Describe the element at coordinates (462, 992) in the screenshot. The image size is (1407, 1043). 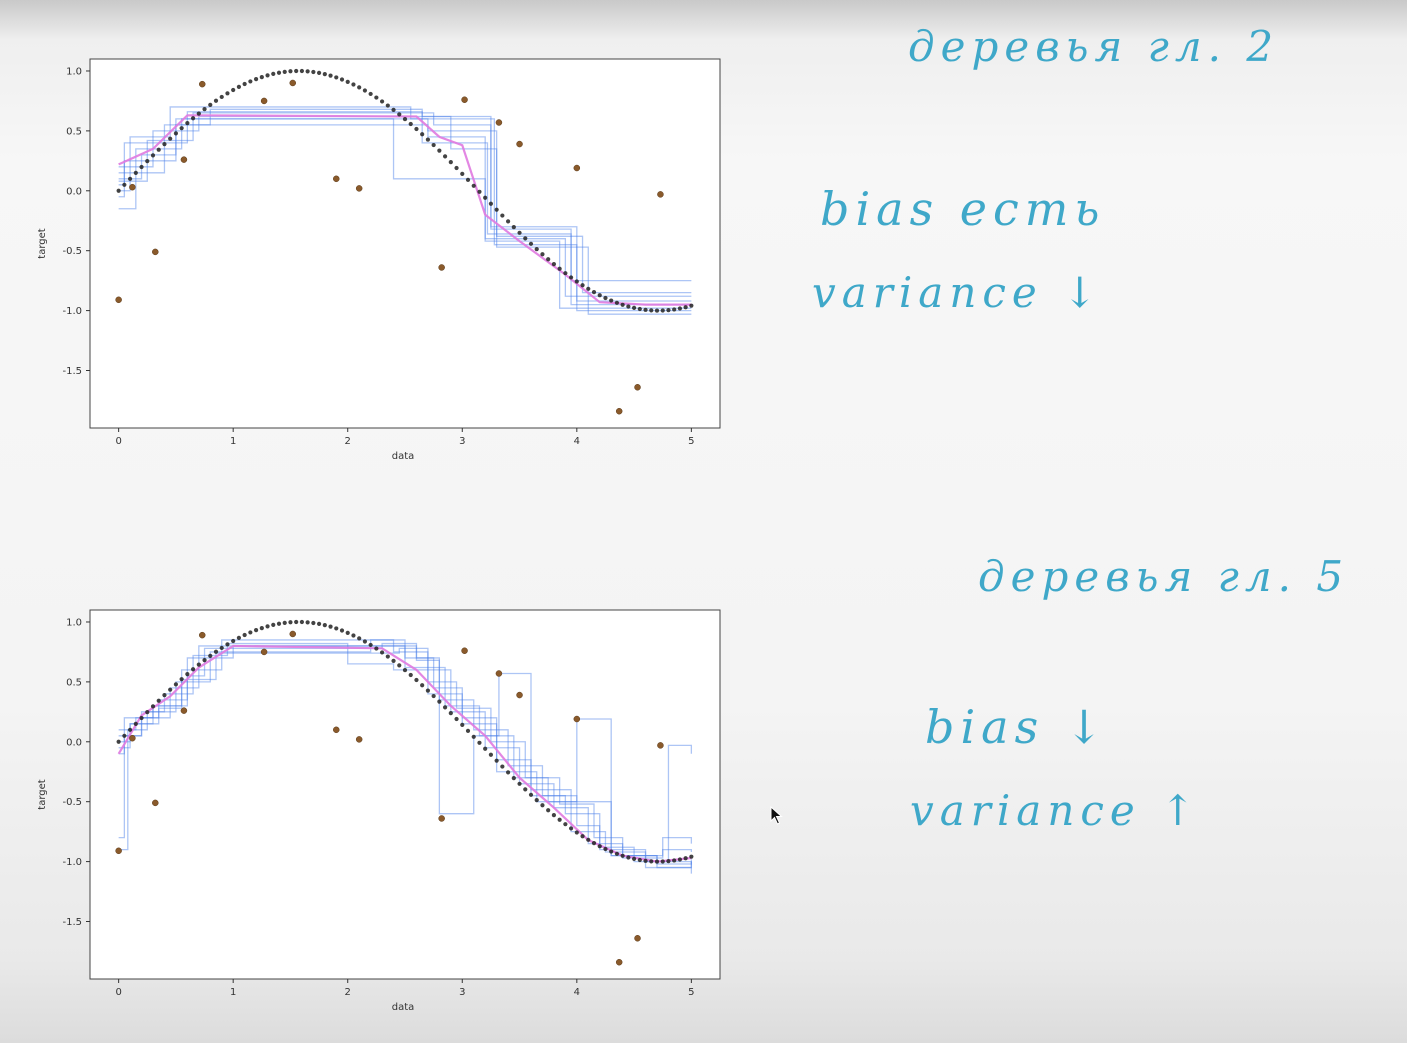
I see `x-tick-label: 3` at that location.